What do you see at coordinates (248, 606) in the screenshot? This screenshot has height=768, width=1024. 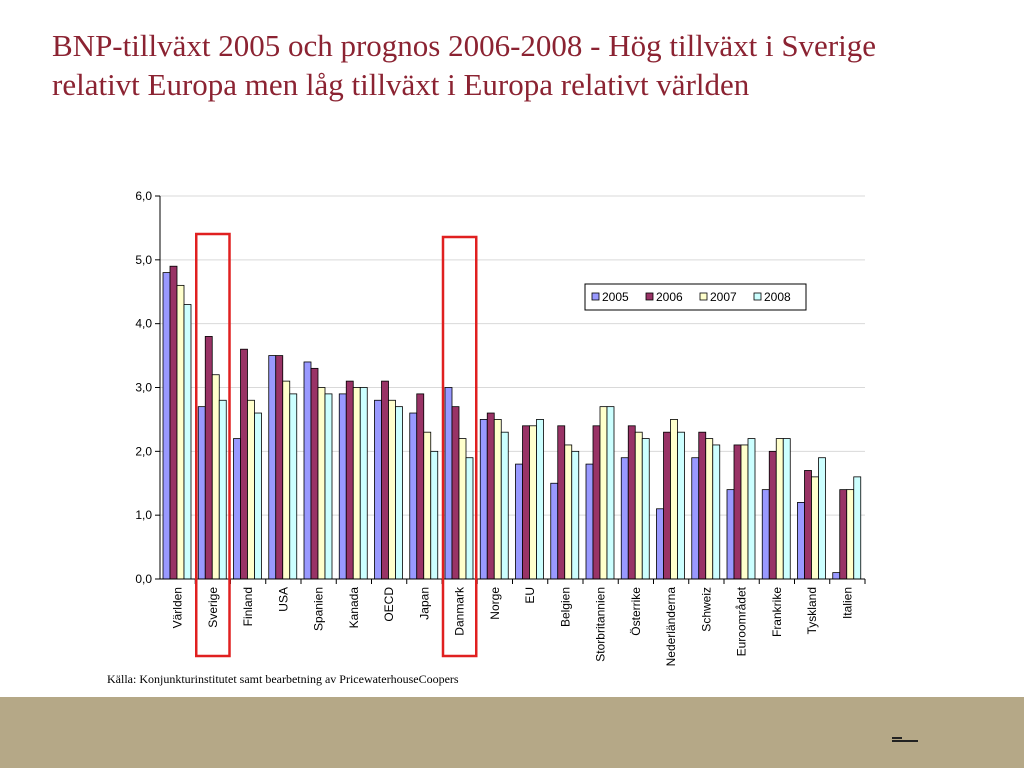 I see `category-label: Finland` at bounding box center [248, 606].